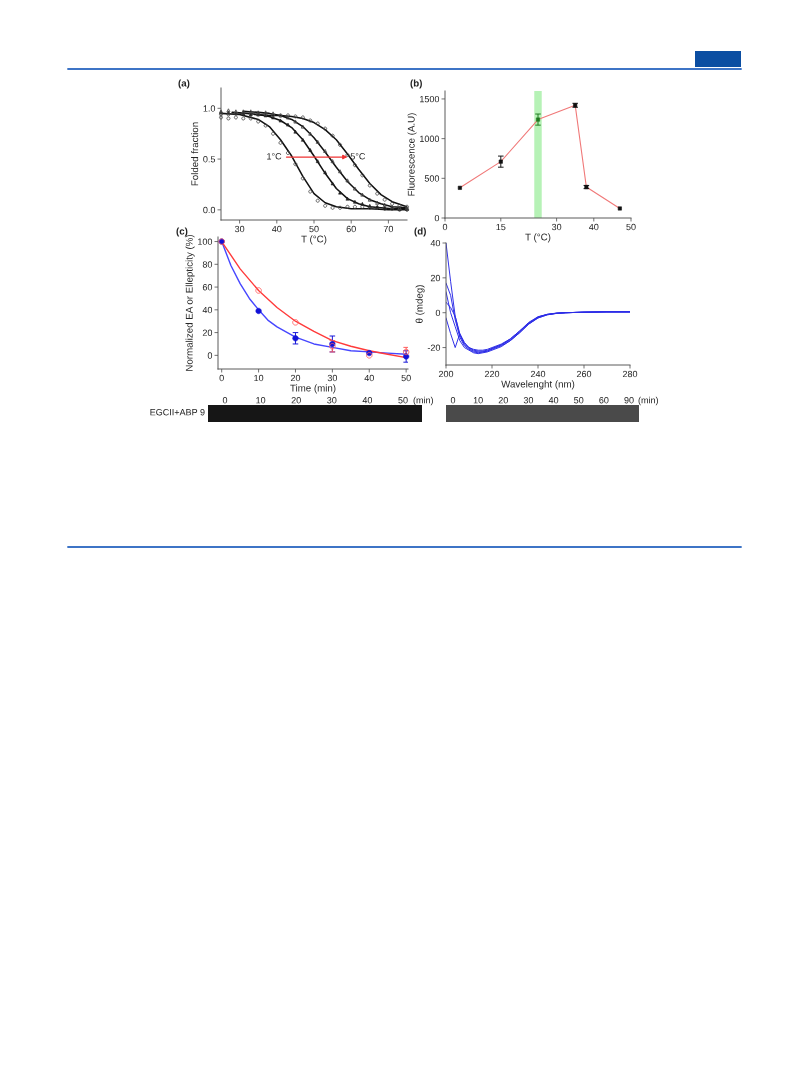 Image resolution: width=809 pixels, height=1067 pixels. What do you see at coordinates (190, 302) in the screenshot?
I see `y-axis-title: Normalized EA or Ellepticity (%)` at bounding box center [190, 302].